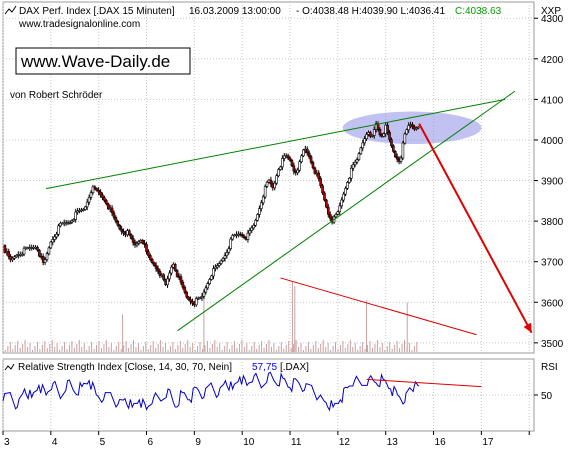 The height and width of the screenshot is (449, 580). I want to click on rsi-trend-lines, so click(424, 383).